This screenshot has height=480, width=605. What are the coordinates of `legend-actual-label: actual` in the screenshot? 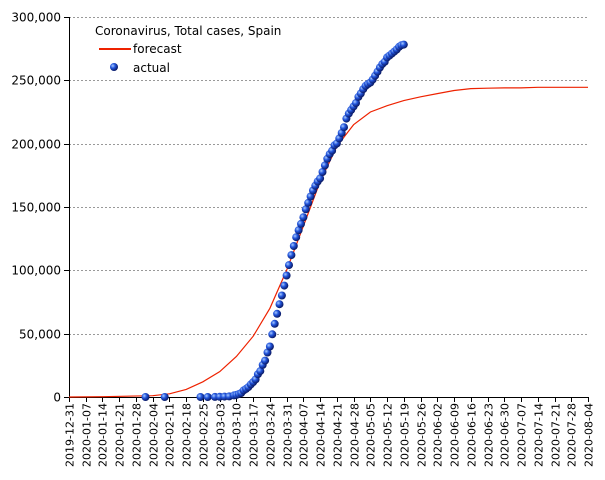 It's located at (151, 68).